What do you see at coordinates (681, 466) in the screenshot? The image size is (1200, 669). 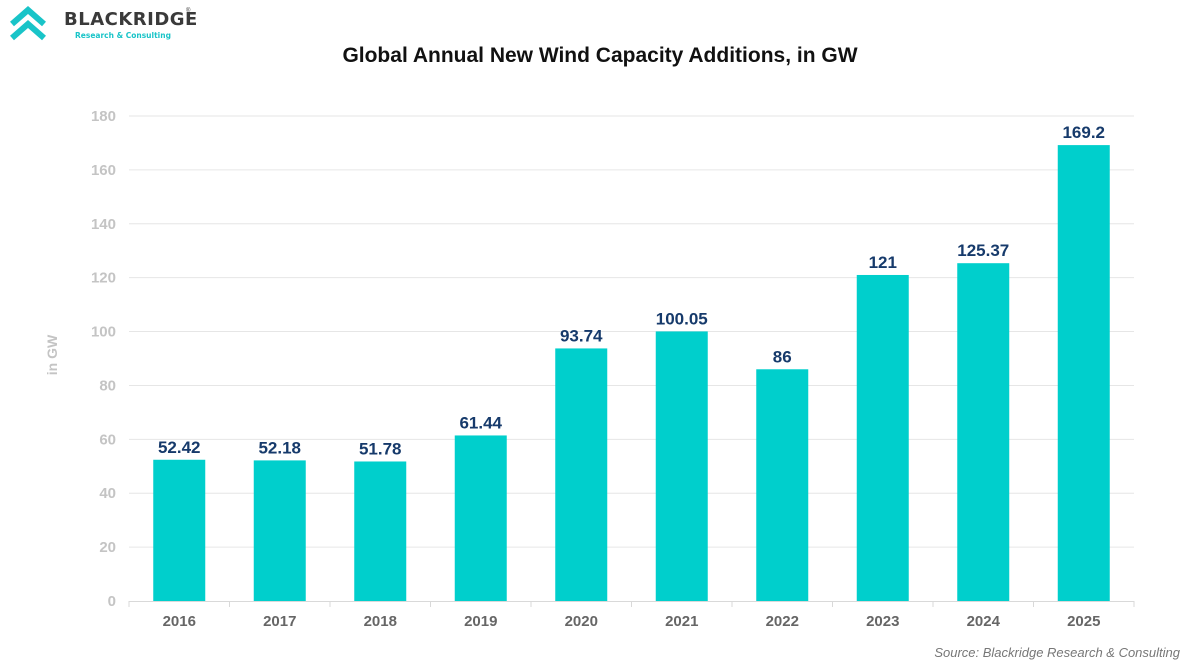 I see `bar-2021` at bounding box center [681, 466].